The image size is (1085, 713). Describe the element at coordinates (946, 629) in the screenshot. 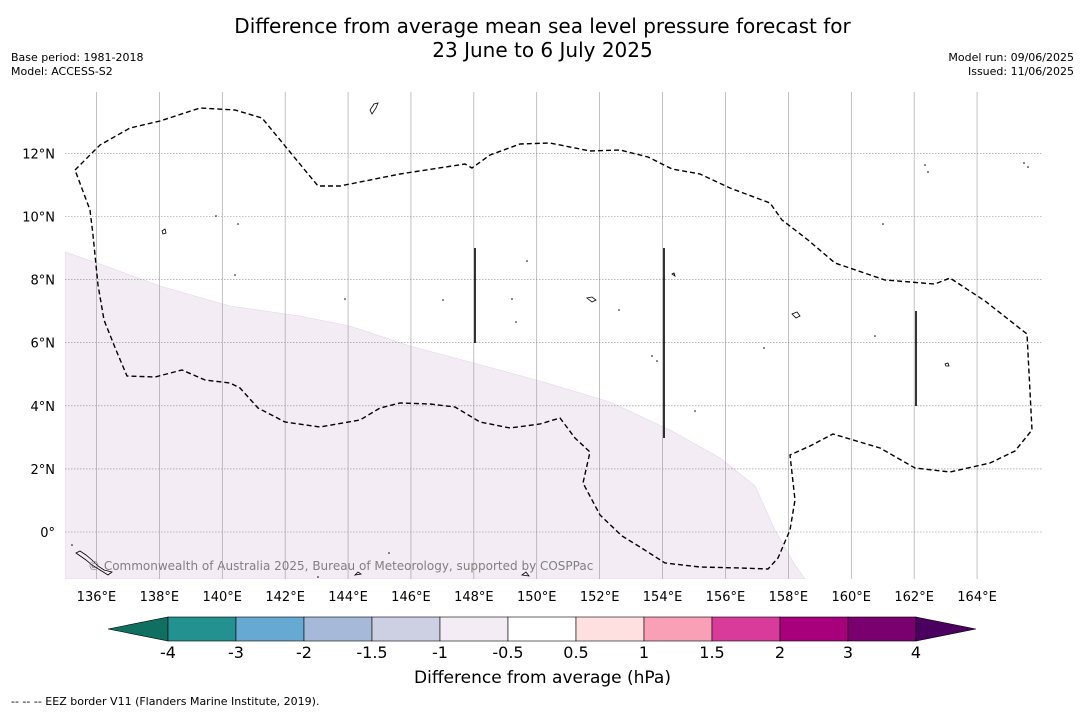

I see `colorbar-extend-high` at that location.